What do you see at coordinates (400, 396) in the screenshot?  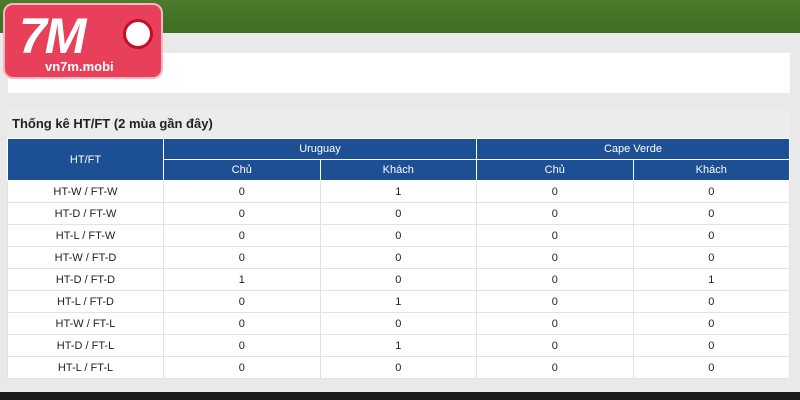 I see `footer-bar` at bounding box center [400, 396].